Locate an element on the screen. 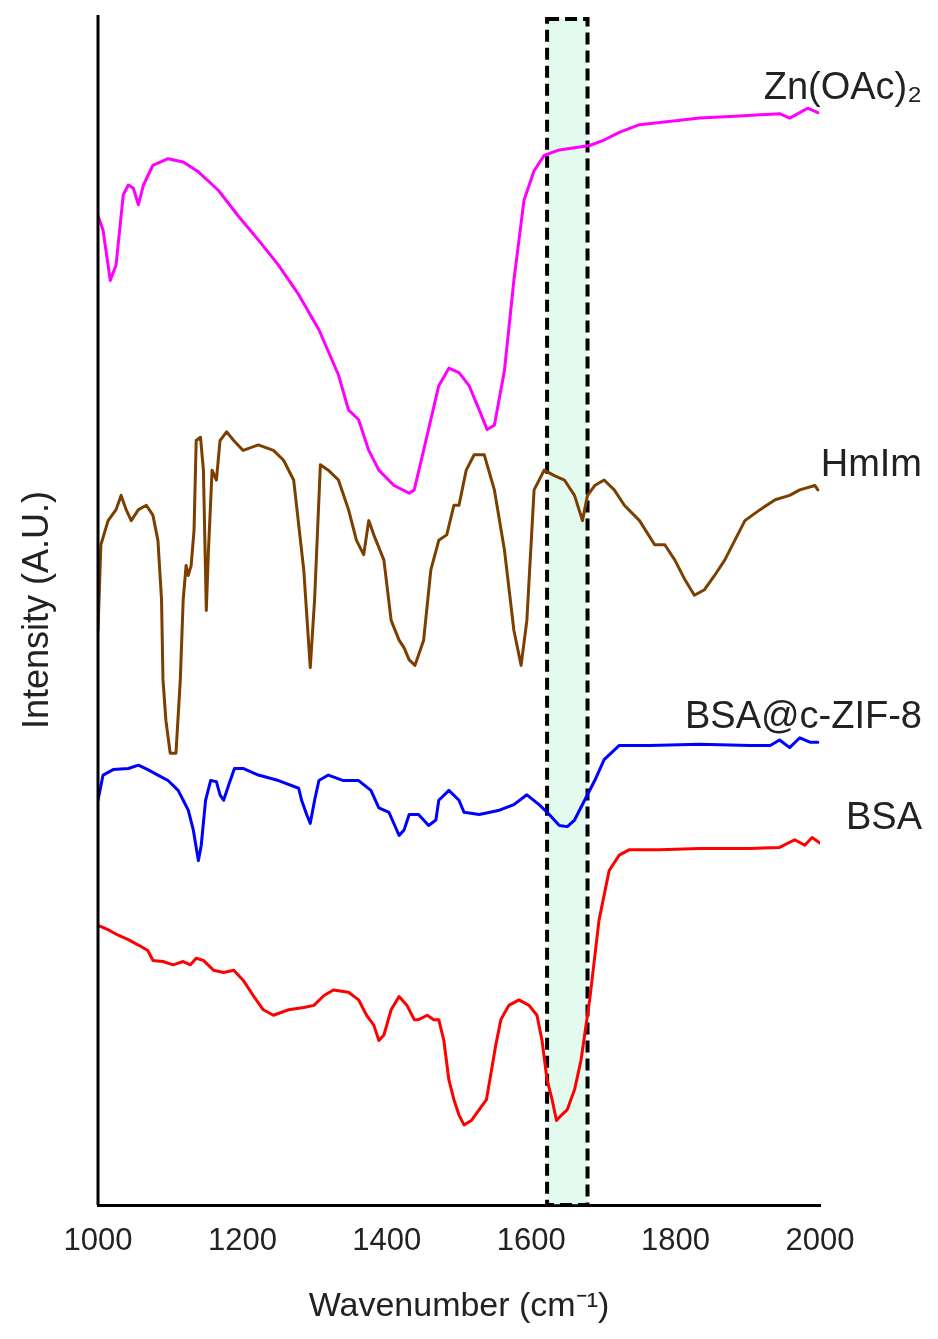 This screenshot has width=938, height=1339. series-label: BSA@c-ZIF-8 is located at coordinates (803, 715).